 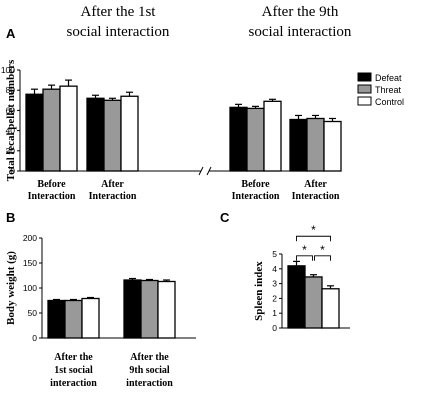 What do you see at coordinates (388, 90) in the screenshot?
I see `legend-label-threat: Threat` at bounding box center [388, 90].